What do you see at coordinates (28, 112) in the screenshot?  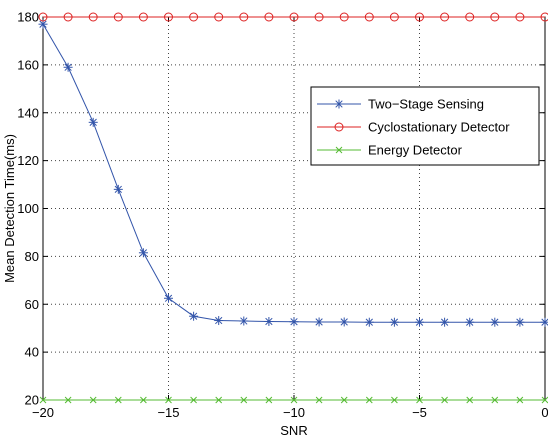 I see `y-tick-label: 140` at bounding box center [28, 112].